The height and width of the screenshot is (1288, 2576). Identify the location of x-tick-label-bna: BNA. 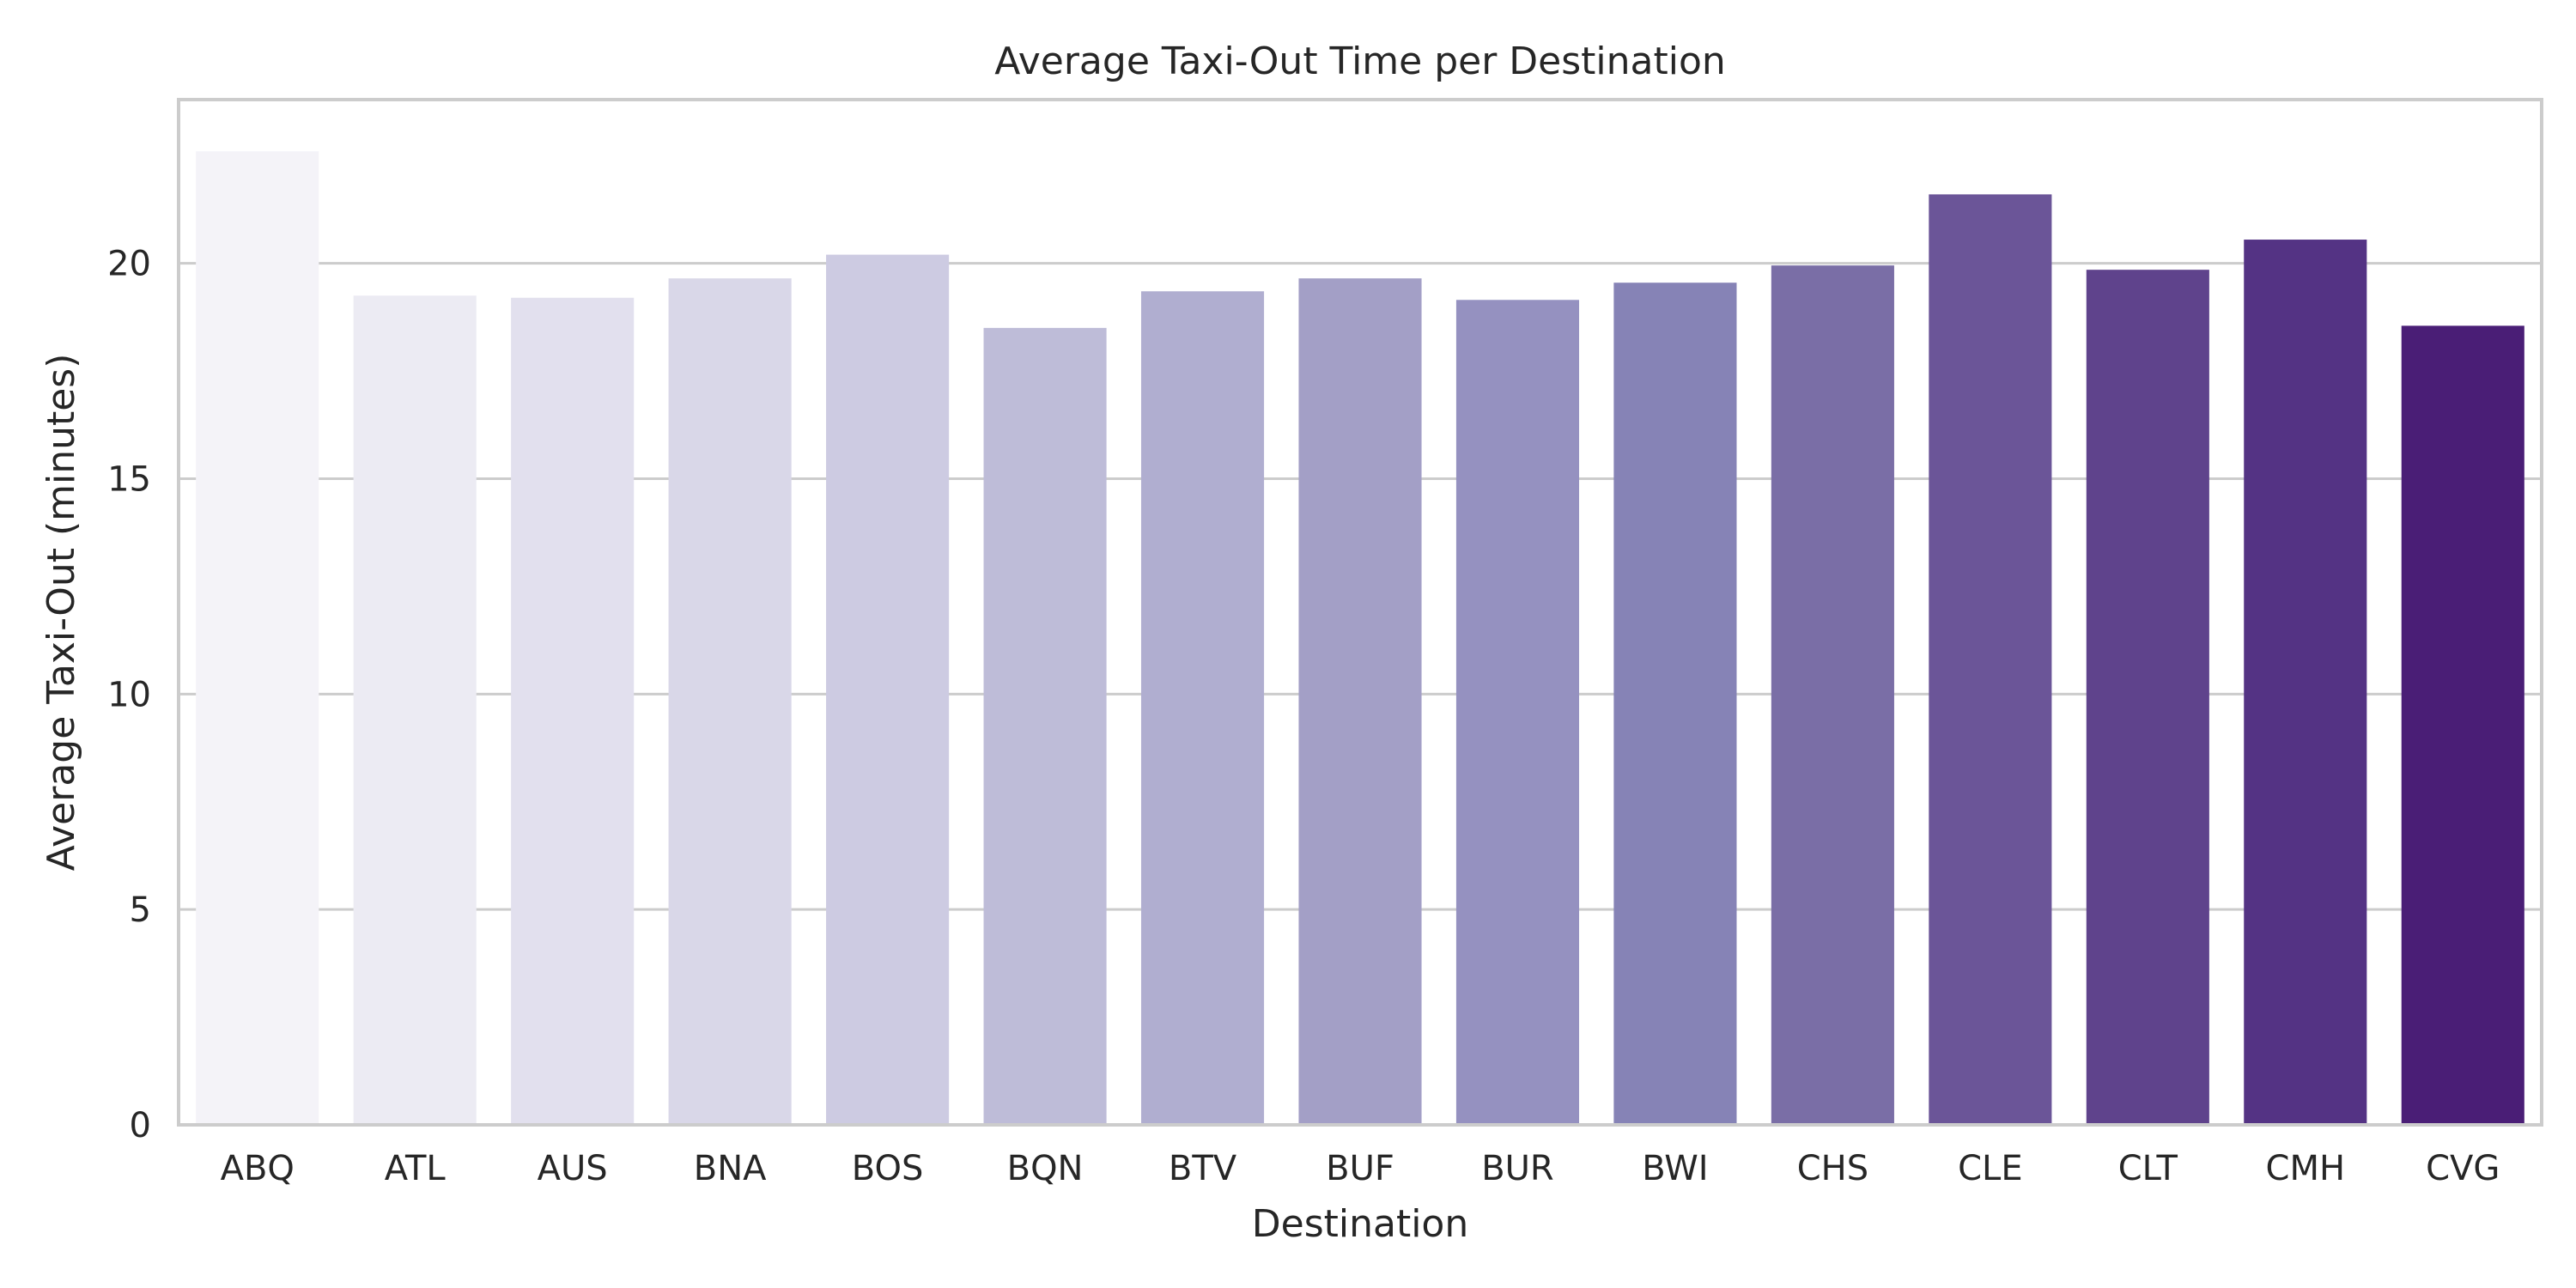
(730, 1169).